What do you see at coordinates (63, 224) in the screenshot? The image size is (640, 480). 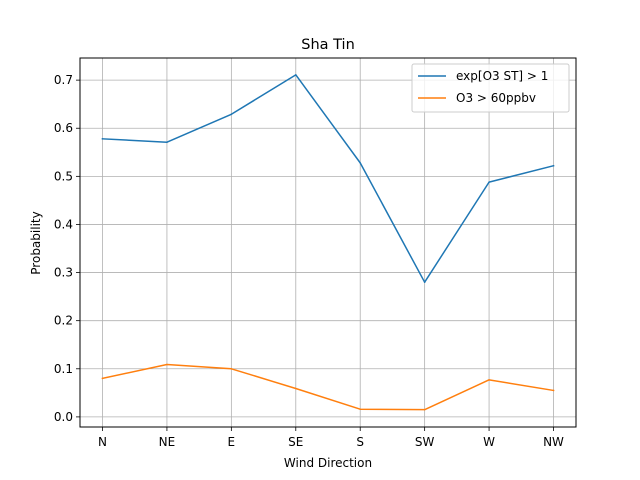 I see `y-tick-label: 0.4` at bounding box center [63, 224].